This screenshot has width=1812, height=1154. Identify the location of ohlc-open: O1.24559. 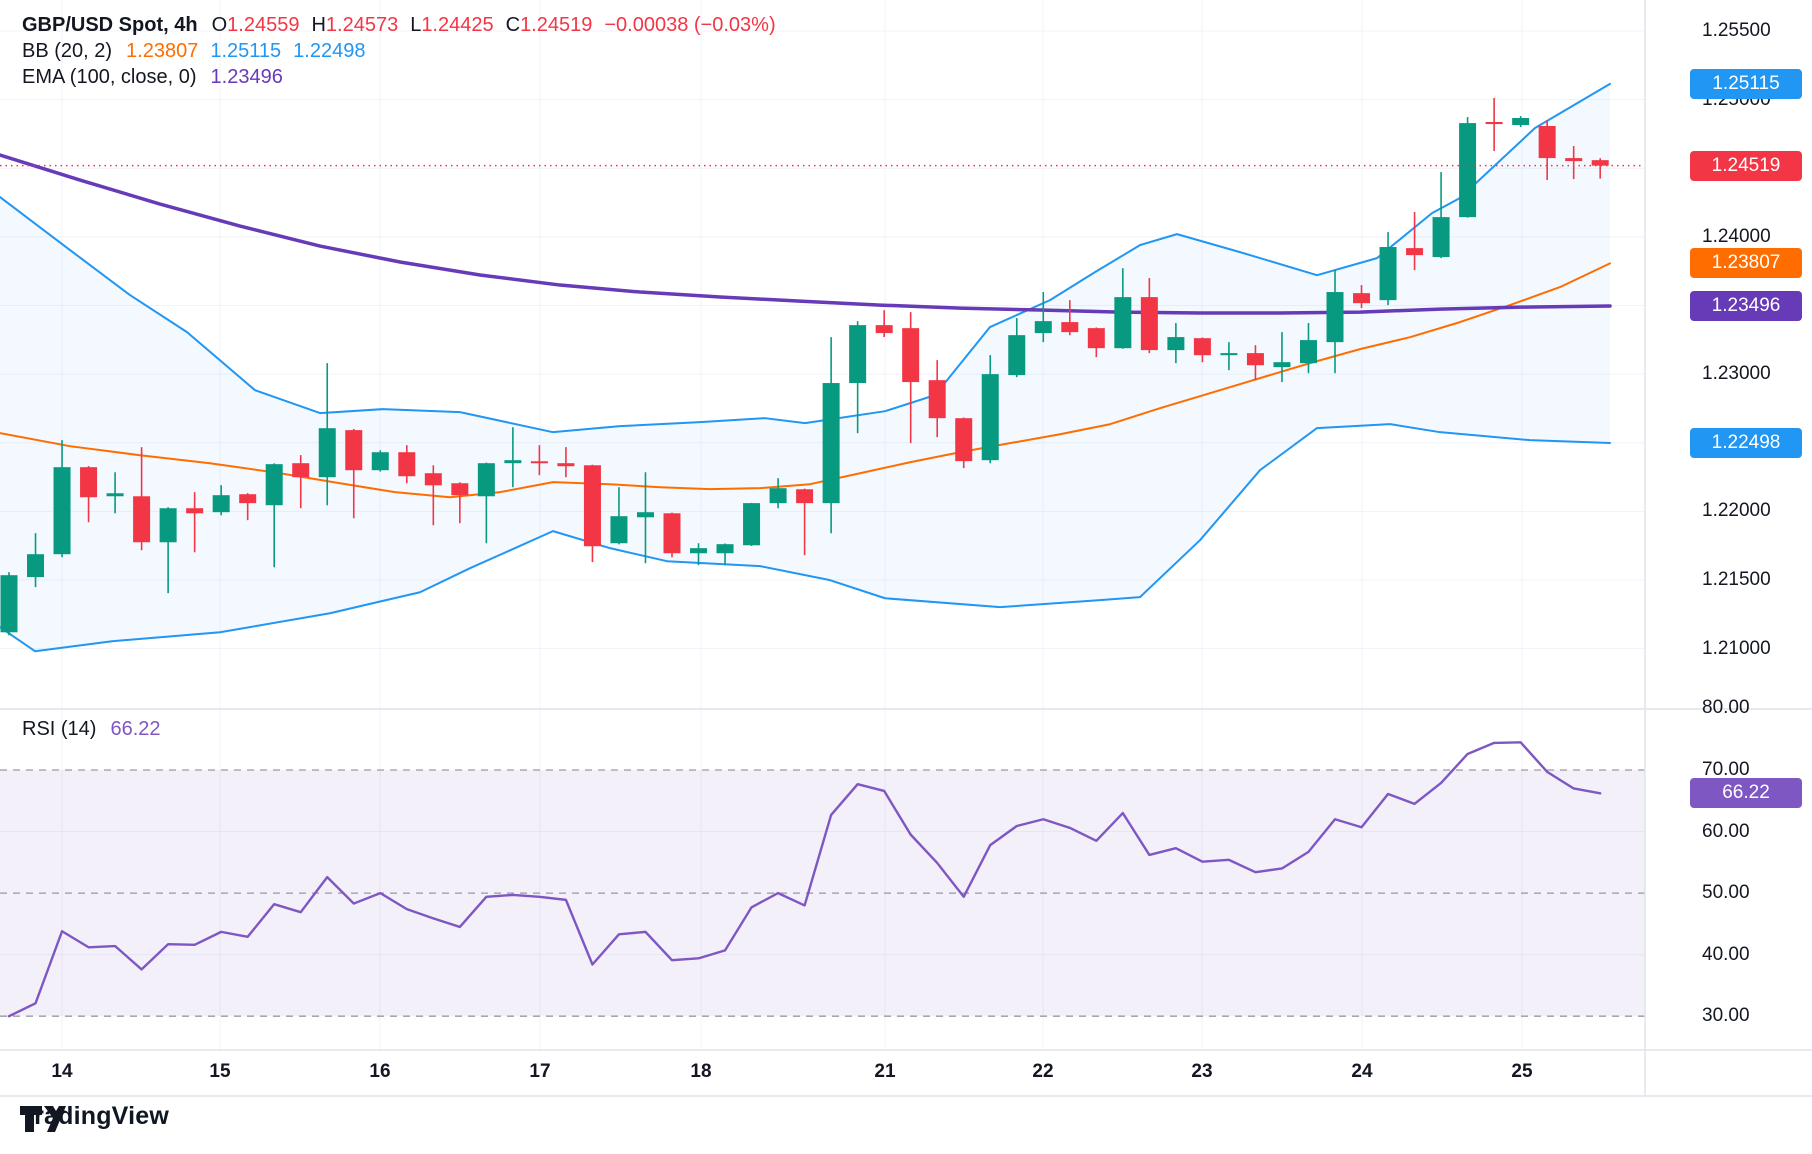
(255, 24).